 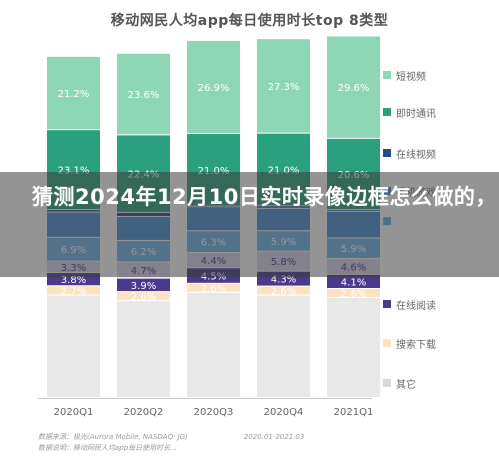 I want to click on data-label: 2.7%, so click(x=73, y=291).